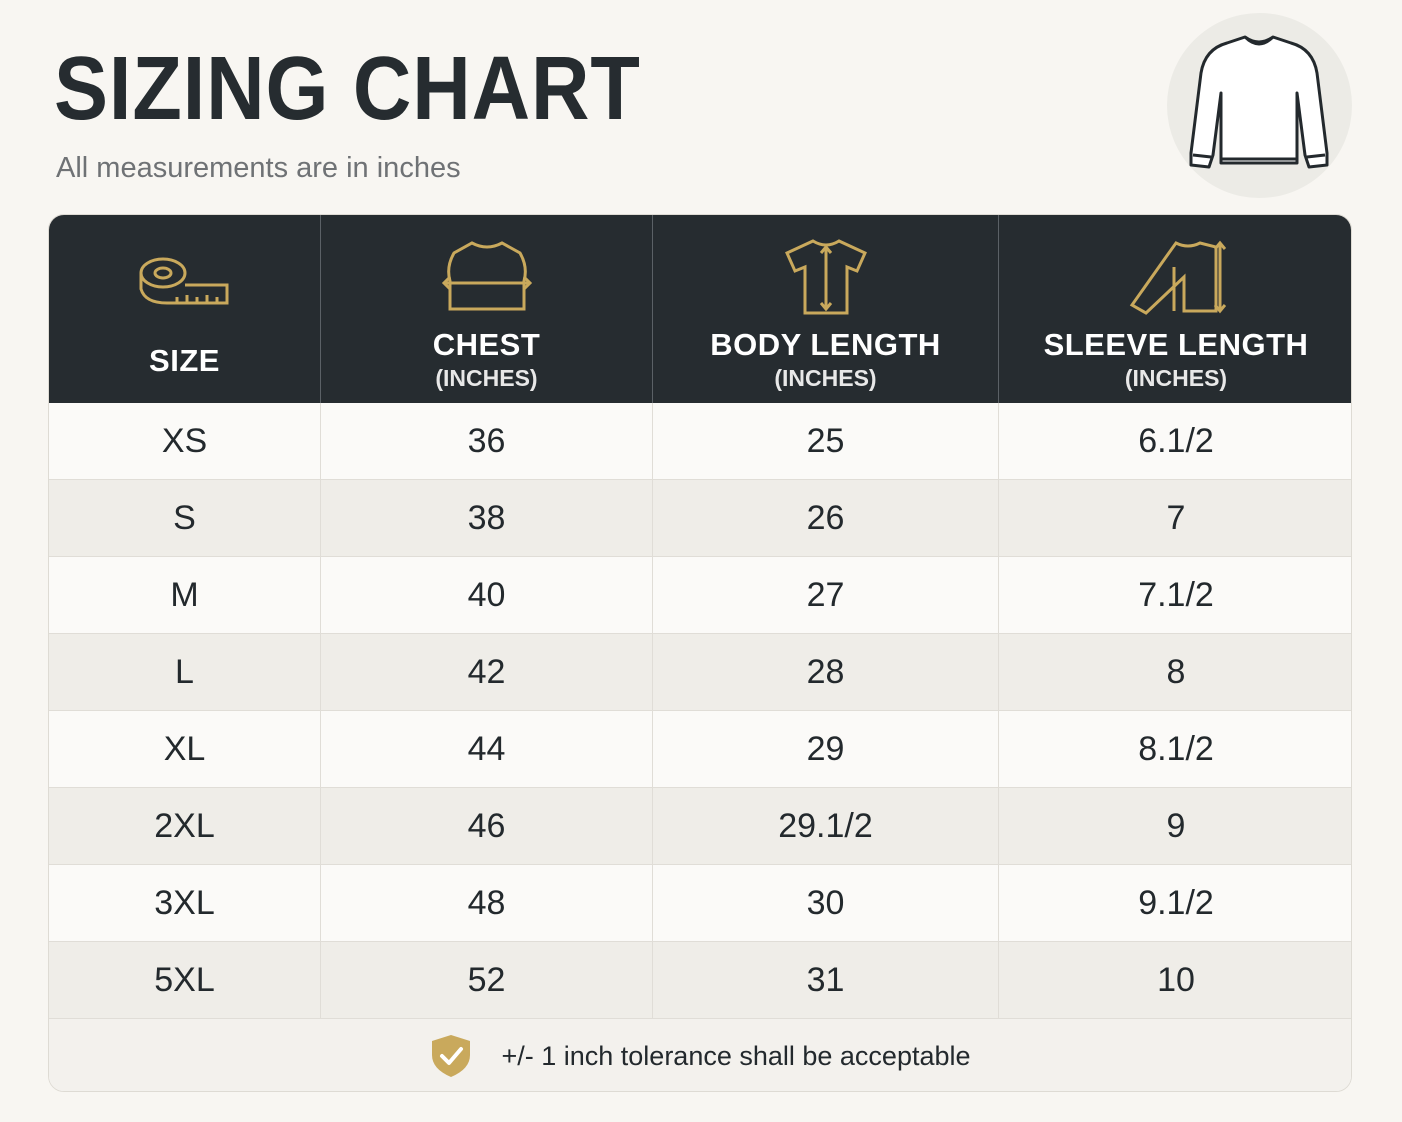 The width and height of the screenshot is (1402, 1122). What do you see at coordinates (486, 344) in the screenshot?
I see `header-label: CHEST` at bounding box center [486, 344].